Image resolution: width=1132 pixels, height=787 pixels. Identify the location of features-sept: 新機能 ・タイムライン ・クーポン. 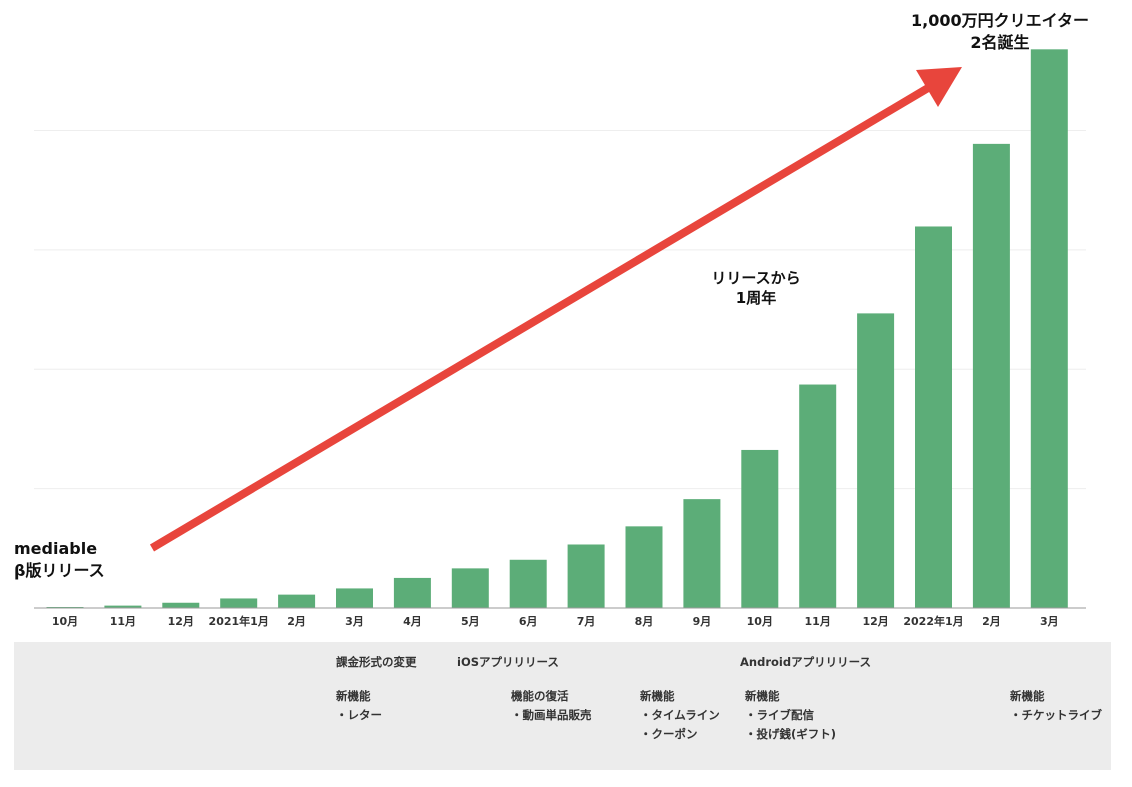
(680, 715).